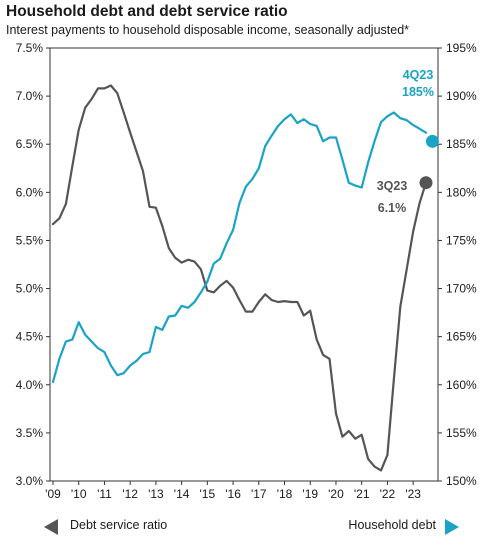 The height and width of the screenshot is (546, 490). Describe the element at coordinates (461, 481) in the screenshot. I see `y-right-tick-label: 150%` at that location.